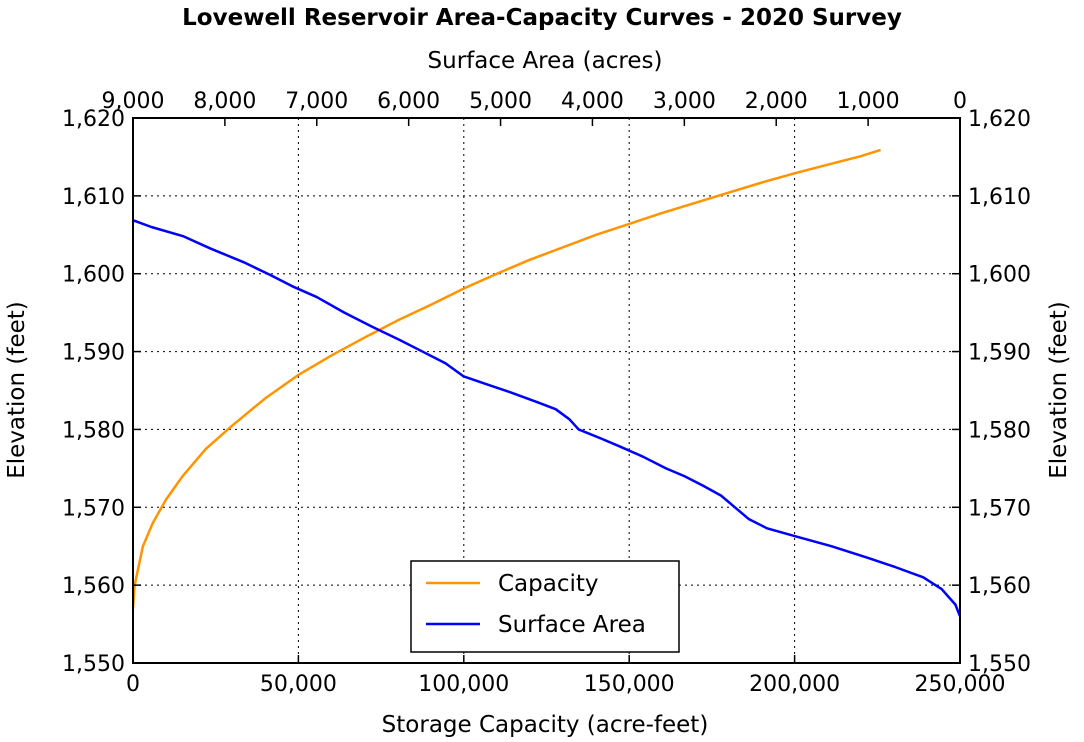  What do you see at coordinates (93, 197) in the screenshot?
I see `y-tick-label-left: 1,610` at bounding box center [93, 197].